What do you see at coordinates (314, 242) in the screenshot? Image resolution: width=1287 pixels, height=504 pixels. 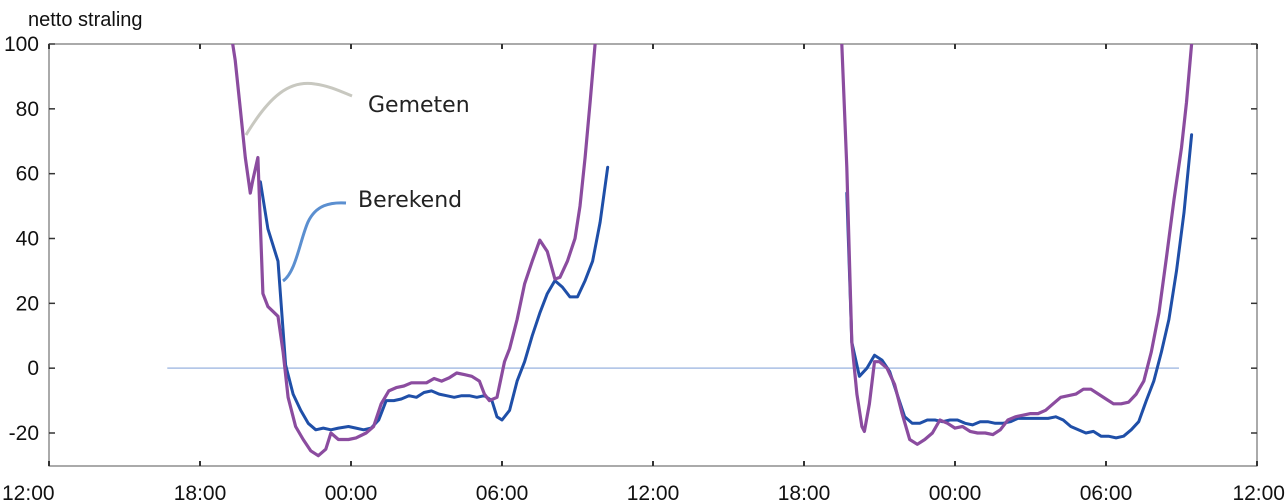 I see `berekend-leader-line` at bounding box center [314, 242].